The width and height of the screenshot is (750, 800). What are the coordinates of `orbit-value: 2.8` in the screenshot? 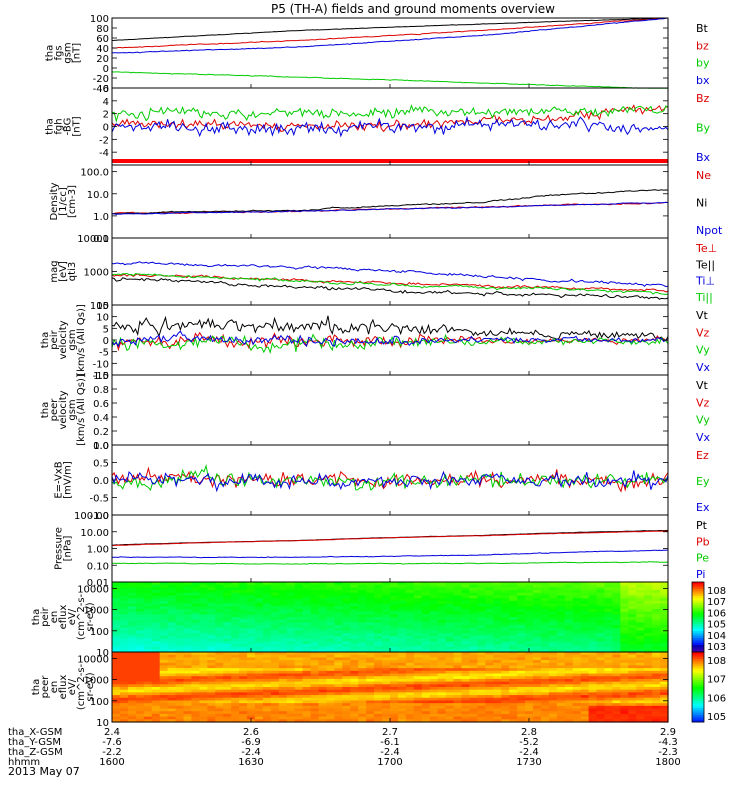 It's located at (529, 732).